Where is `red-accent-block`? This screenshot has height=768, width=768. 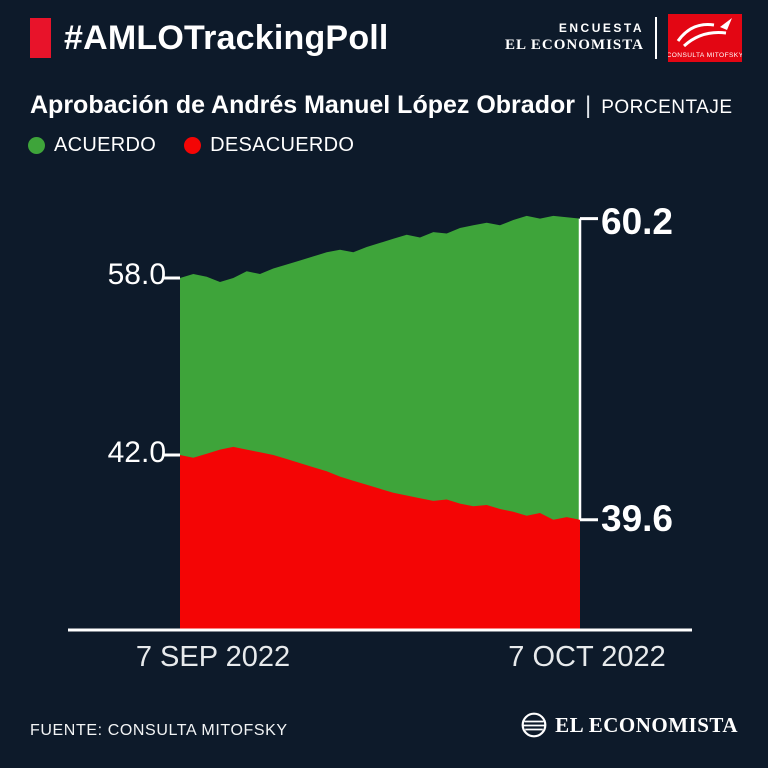
red-accent-block is located at coordinates (40, 38).